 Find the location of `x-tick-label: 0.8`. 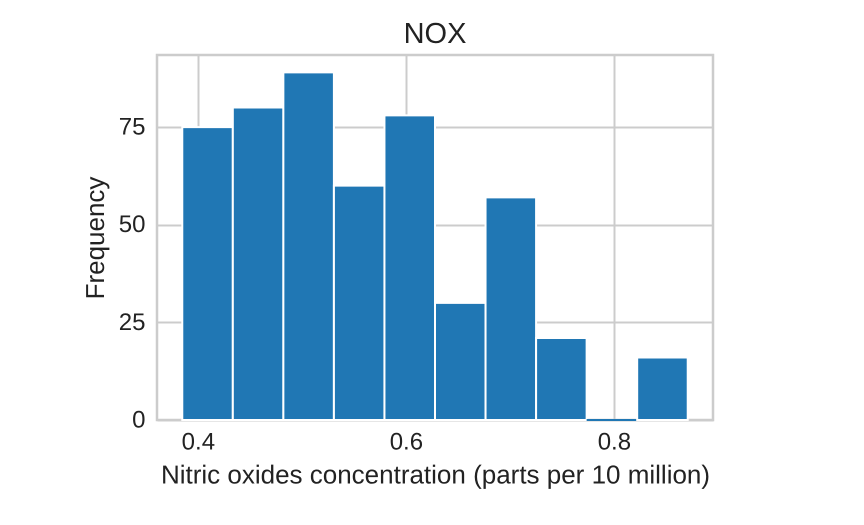

x-tick-label: 0.8 is located at coordinates (615, 442).